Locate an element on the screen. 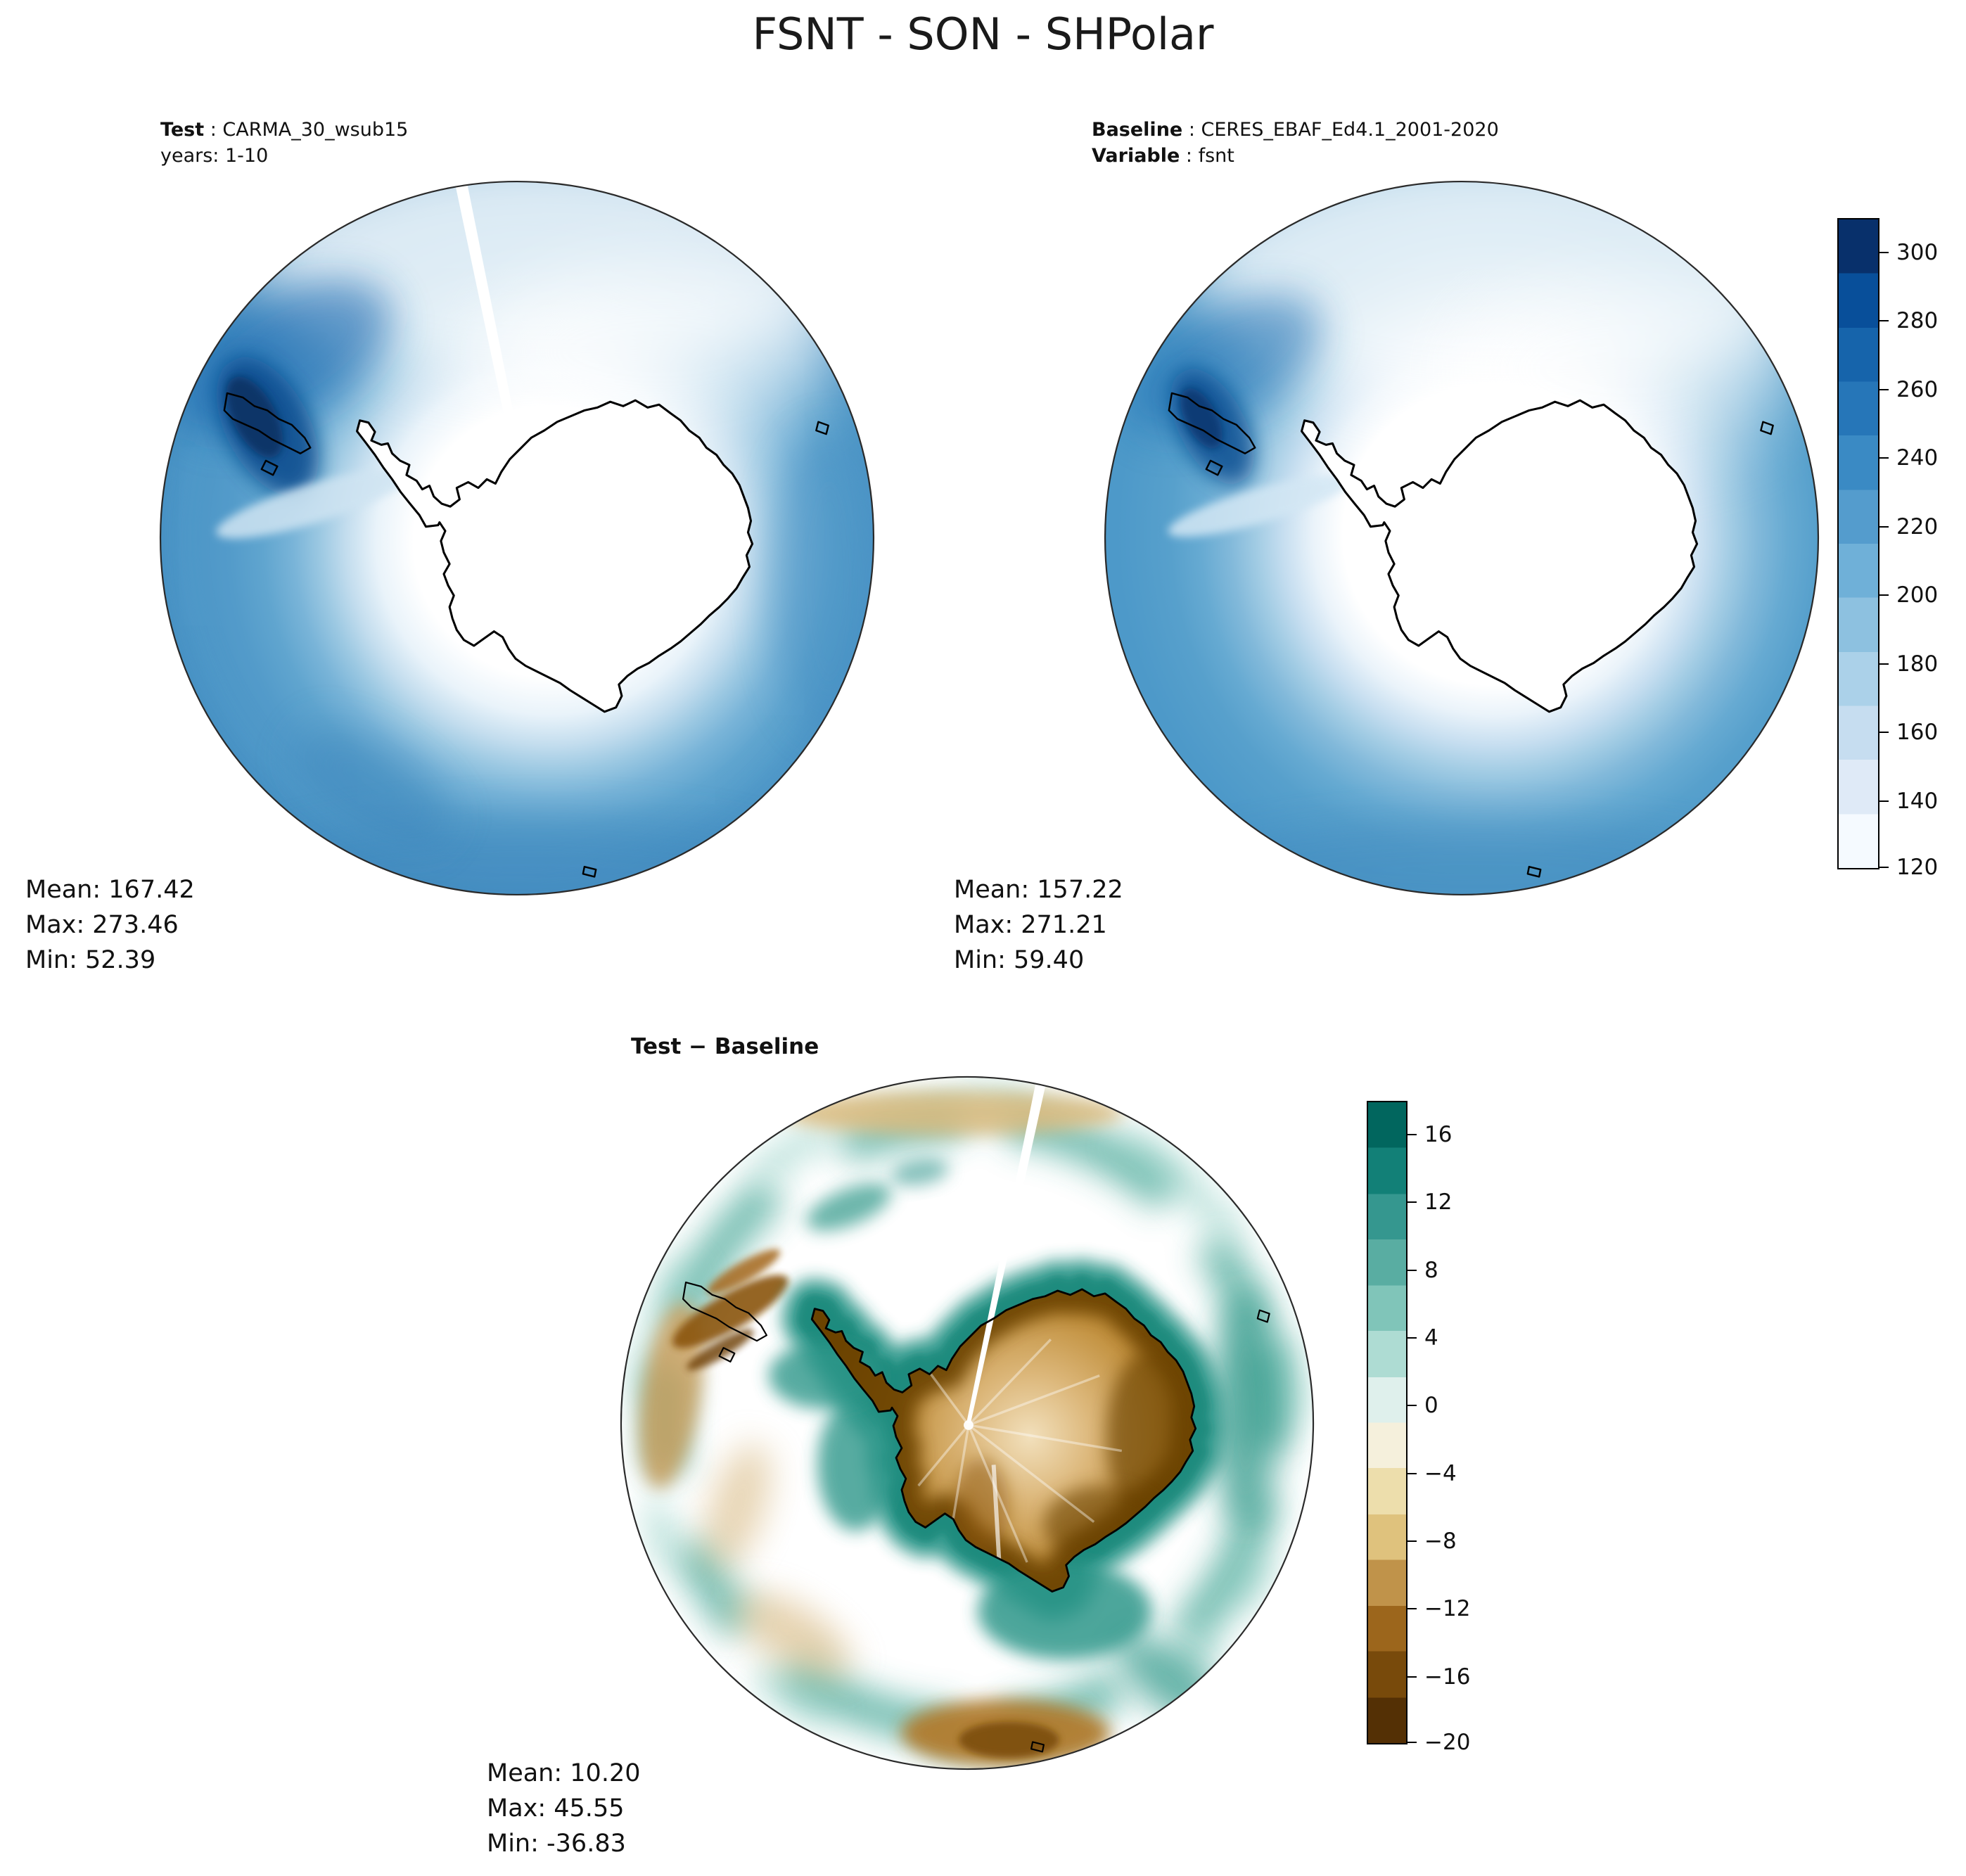  colorbar-tick-label: 4 is located at coordinates (1431, 1338).